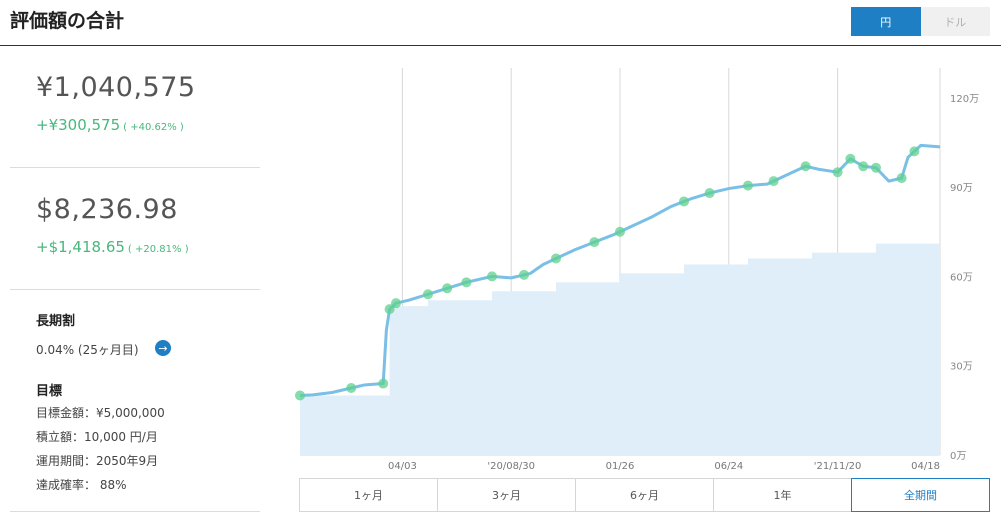  Describe the element at coordinates (158, 249) in the screenshot. I see `usd-gain-percent: ( +20.81% )` at that location.